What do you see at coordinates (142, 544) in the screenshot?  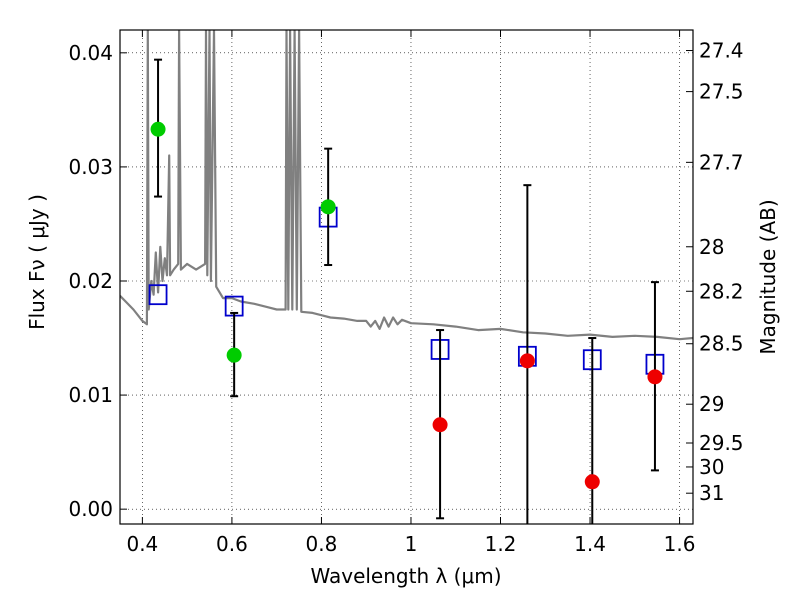 I see `x-tick-label: 0.4` at bounding box center [142, 544].